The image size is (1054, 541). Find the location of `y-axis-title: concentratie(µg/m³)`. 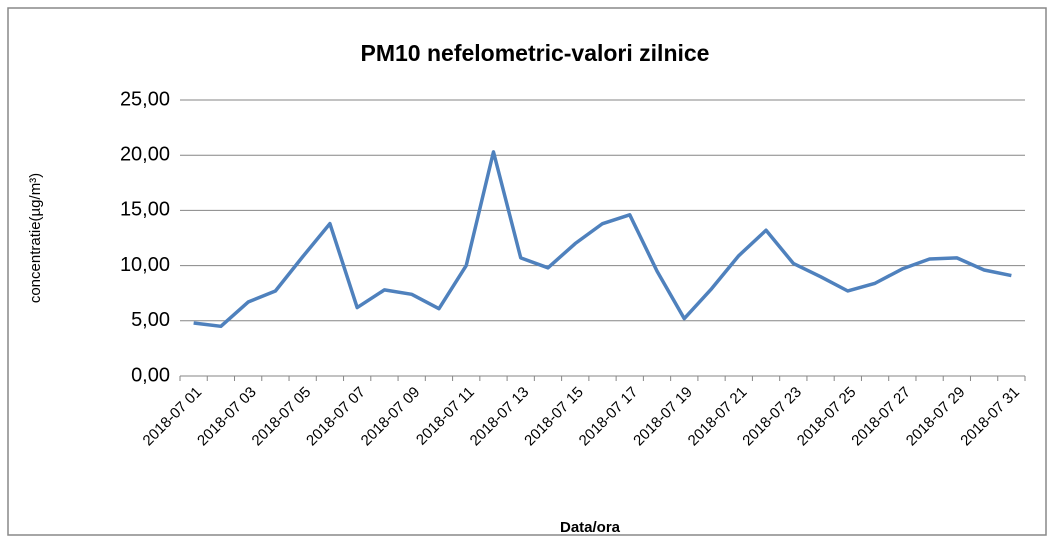

y-axis-title: concentratie(µg/m³) is located at coordinates (35, 238).